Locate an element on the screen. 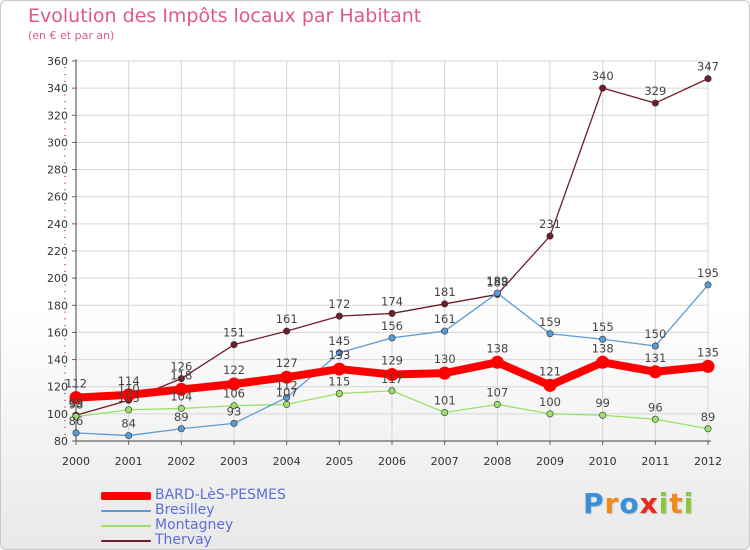 This screenshot has width=750, height=550. legend-item-thervay: Thervay is located at coordinates (231, 540).